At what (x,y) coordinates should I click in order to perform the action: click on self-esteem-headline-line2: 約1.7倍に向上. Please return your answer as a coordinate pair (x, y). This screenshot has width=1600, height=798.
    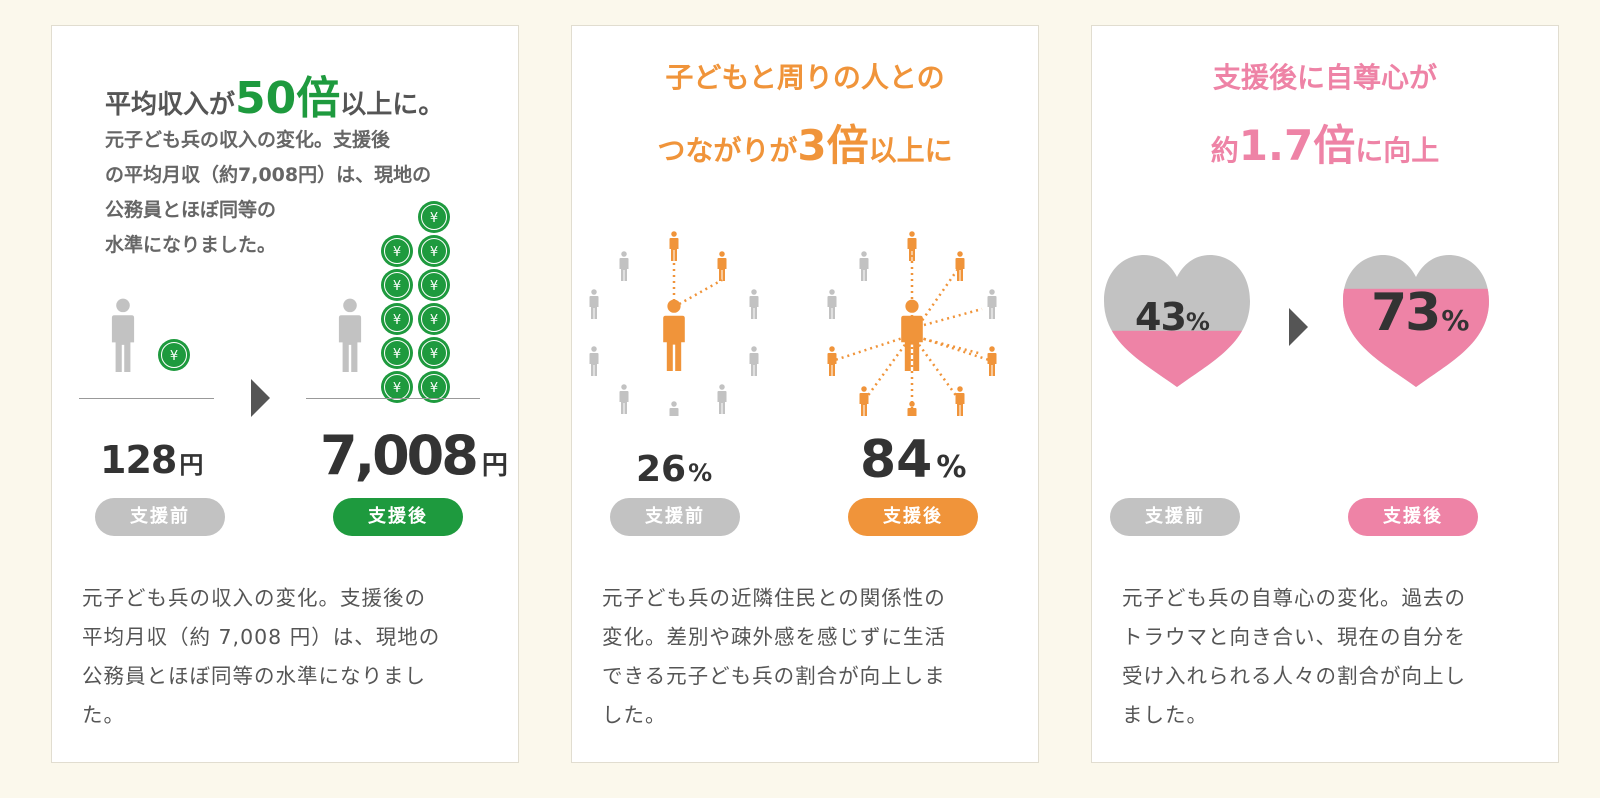
    Looking at the image, I should click on (1325, 142).